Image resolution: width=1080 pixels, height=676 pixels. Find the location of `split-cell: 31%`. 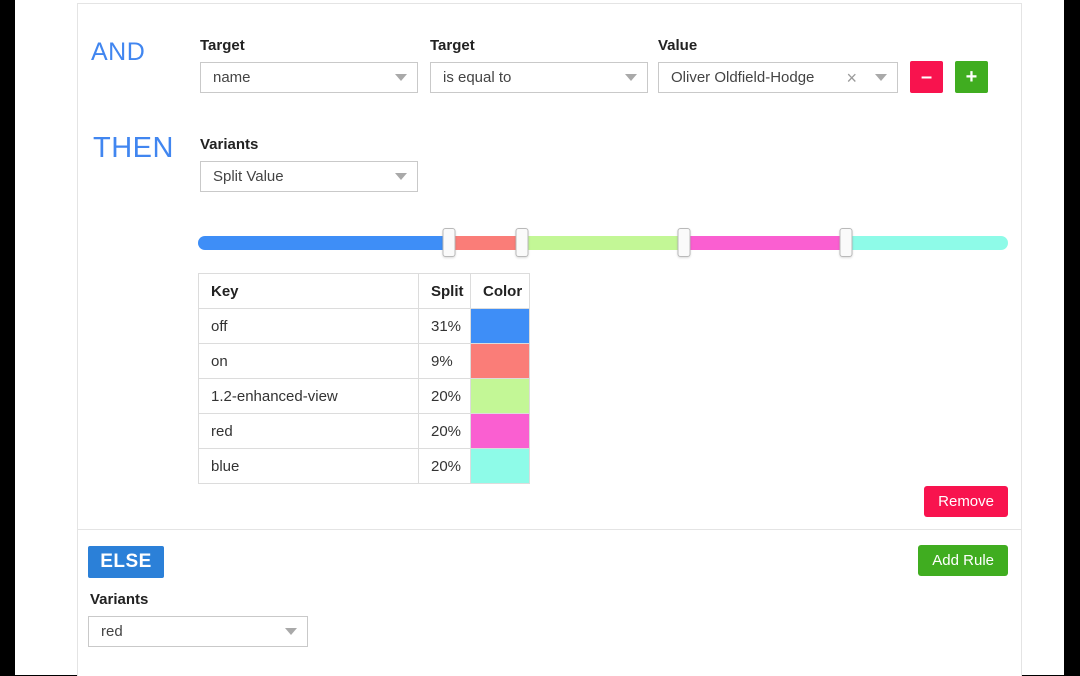

split-cell: 31% is located at coordinates (444, 326).